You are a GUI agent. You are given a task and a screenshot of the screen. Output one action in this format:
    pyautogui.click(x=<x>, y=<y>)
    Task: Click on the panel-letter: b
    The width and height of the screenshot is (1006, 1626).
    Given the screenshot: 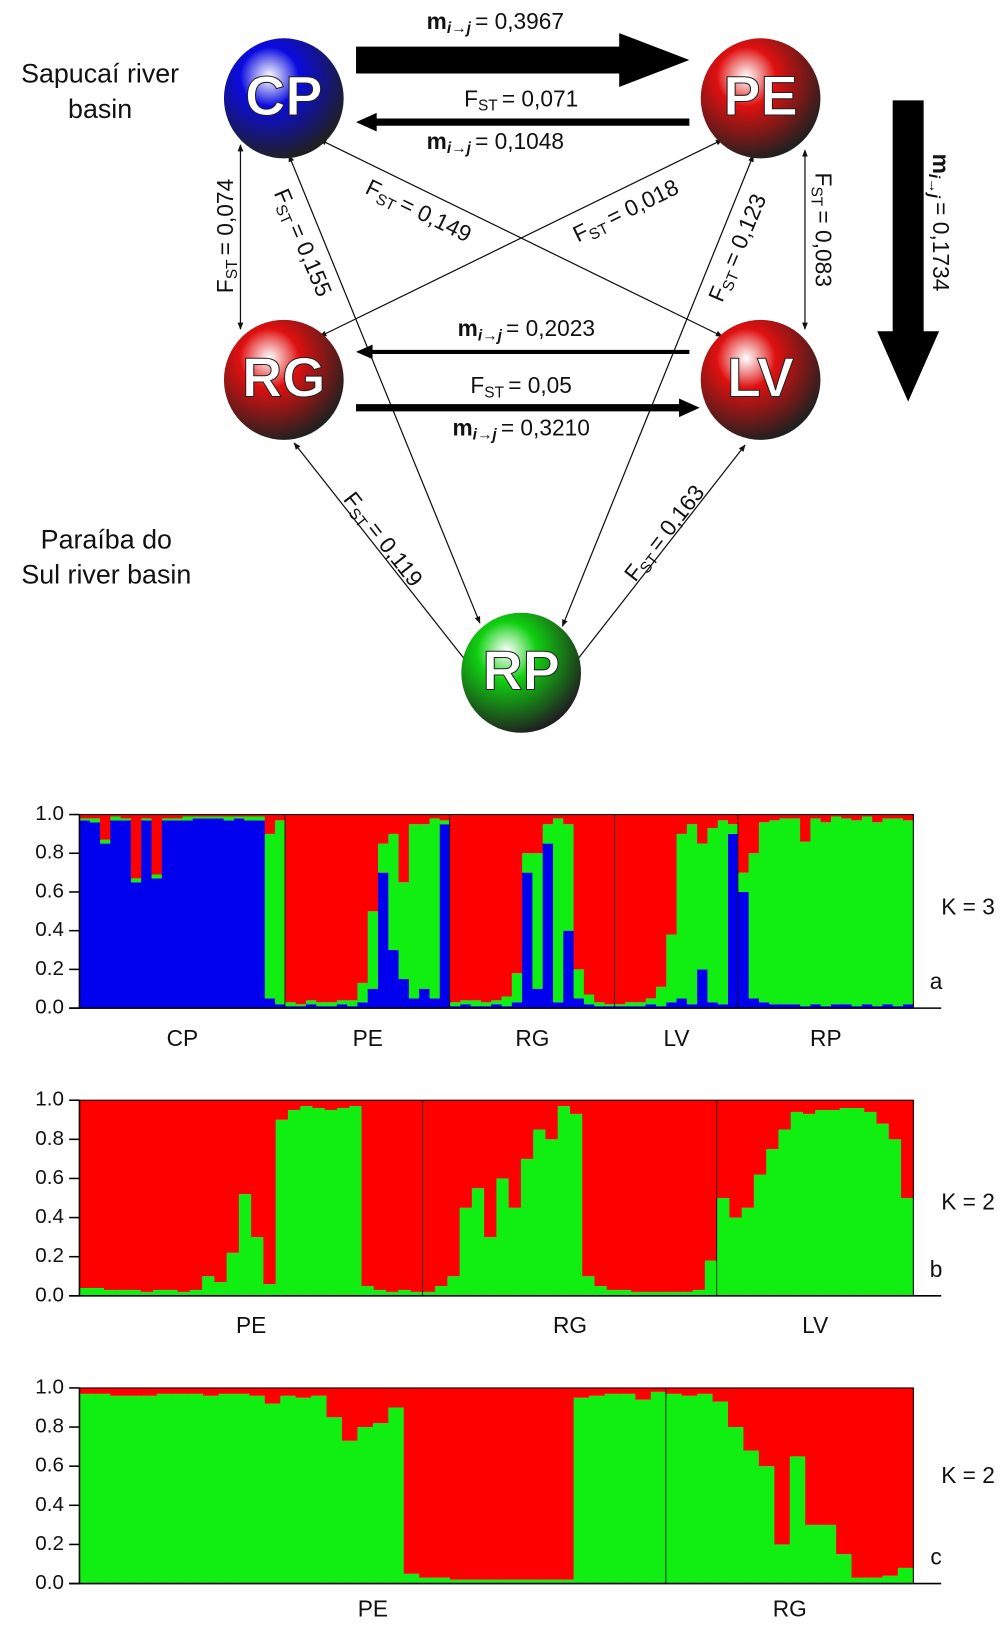 What is the action you would take?
    pyautogui.click(x=936, y=1269)
    